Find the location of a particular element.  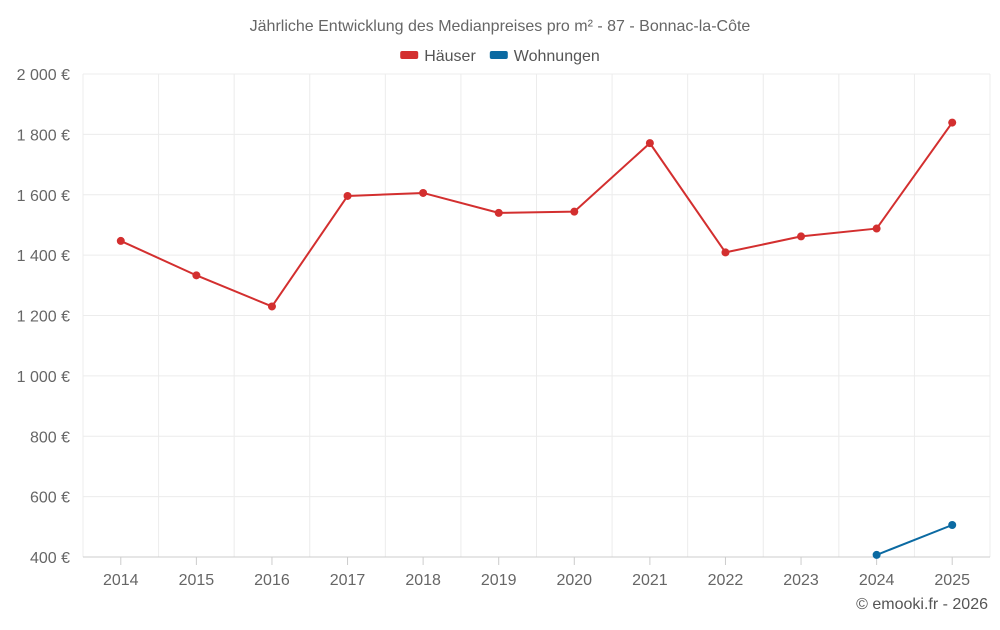

legend-item-0: Häuser is located at coordinates (438, 56).